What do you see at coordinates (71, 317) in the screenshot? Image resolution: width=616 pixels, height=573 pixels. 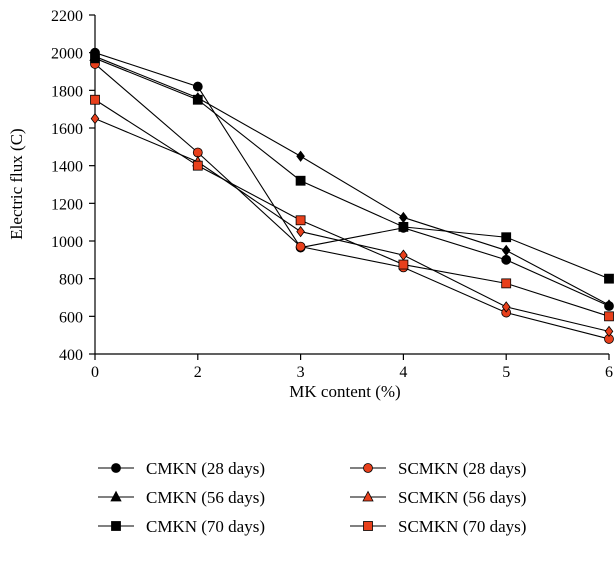 I see `y-tick-label: 600` at bounding box center [71, 317].